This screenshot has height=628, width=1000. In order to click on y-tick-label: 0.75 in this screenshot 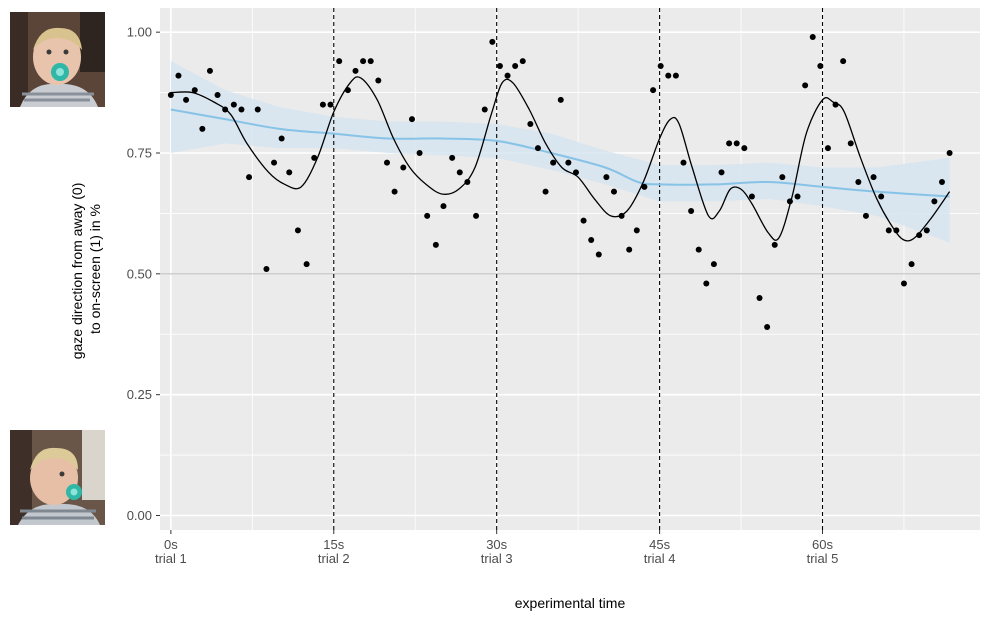, I will do `click(139, 153)`.